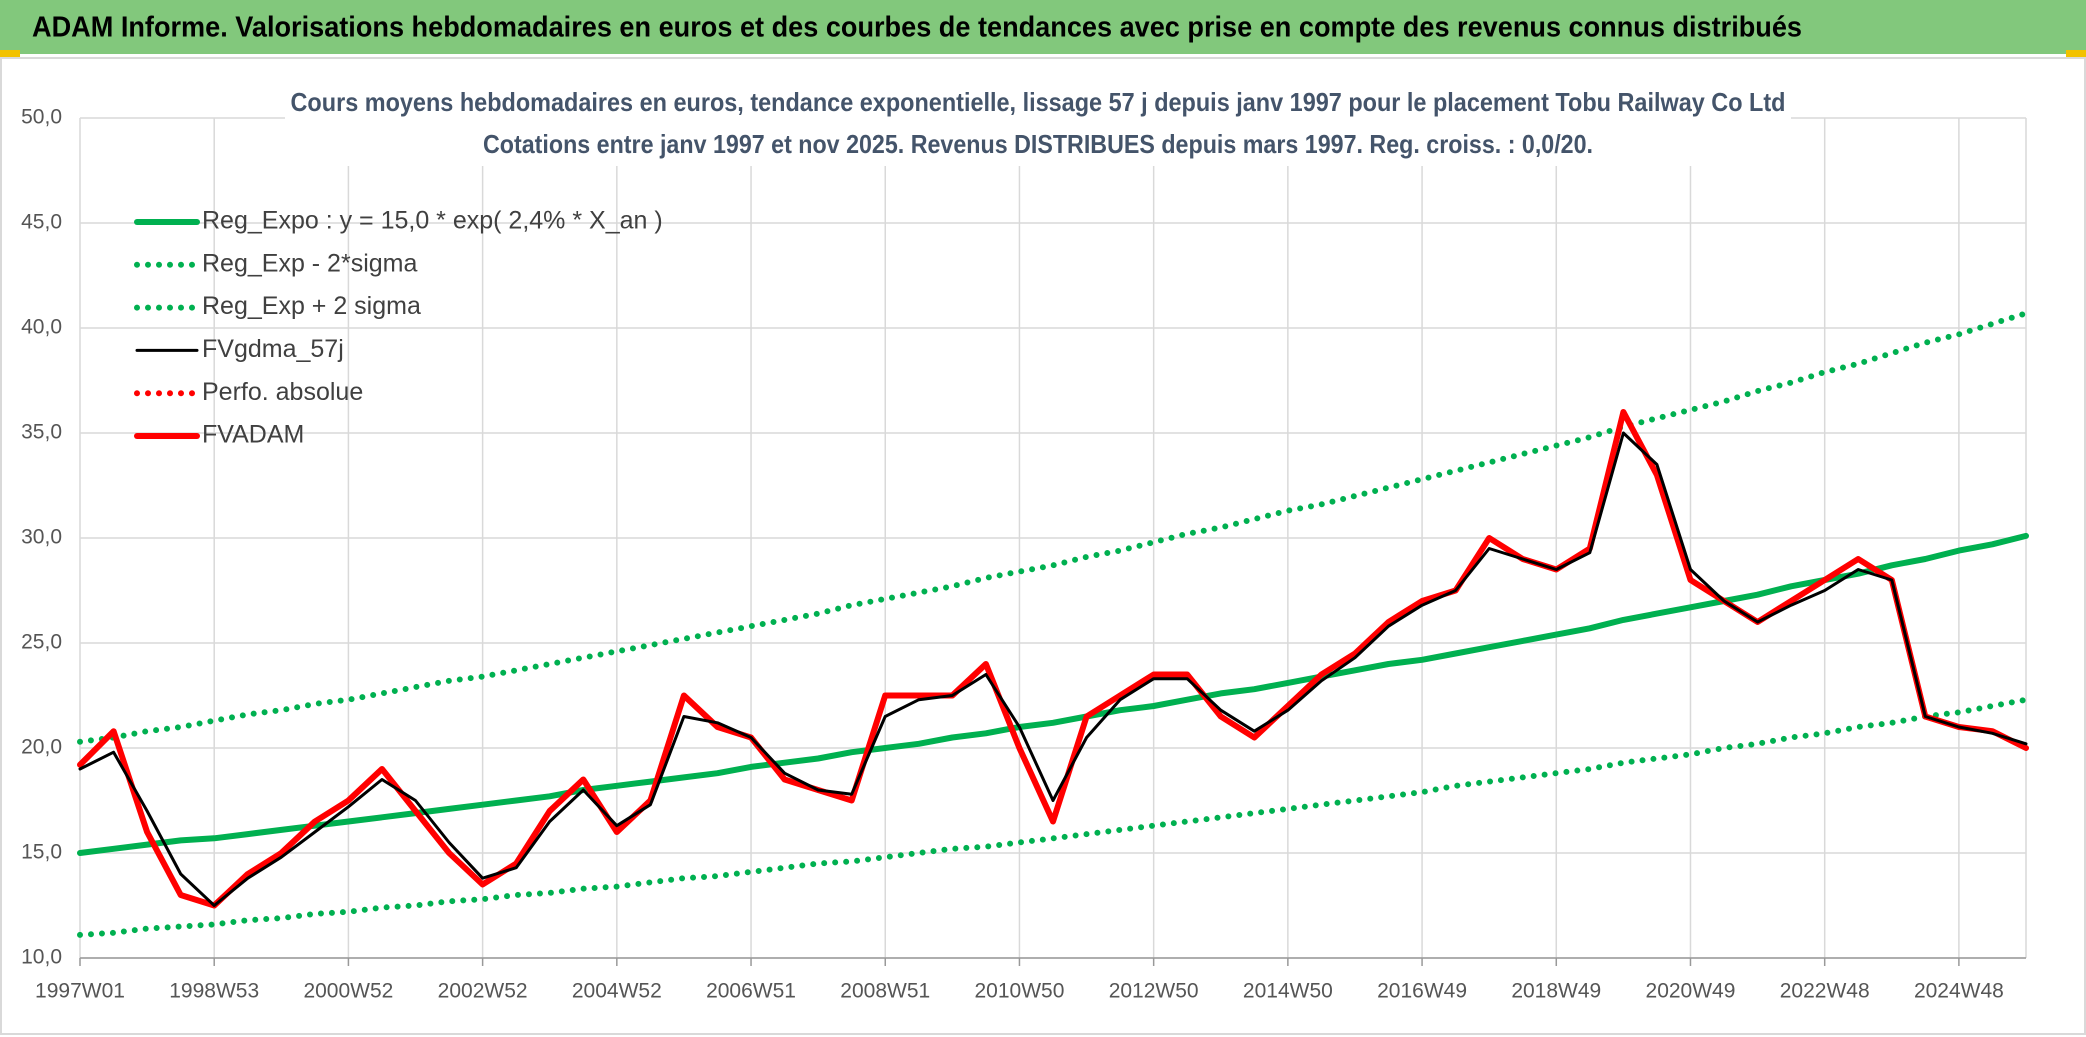 This screenshot has width=2086, height=1037. Describe the element at coordinates (1019, 991) in the screenshot. I see `x-tick-label: 2010W50` at that location.